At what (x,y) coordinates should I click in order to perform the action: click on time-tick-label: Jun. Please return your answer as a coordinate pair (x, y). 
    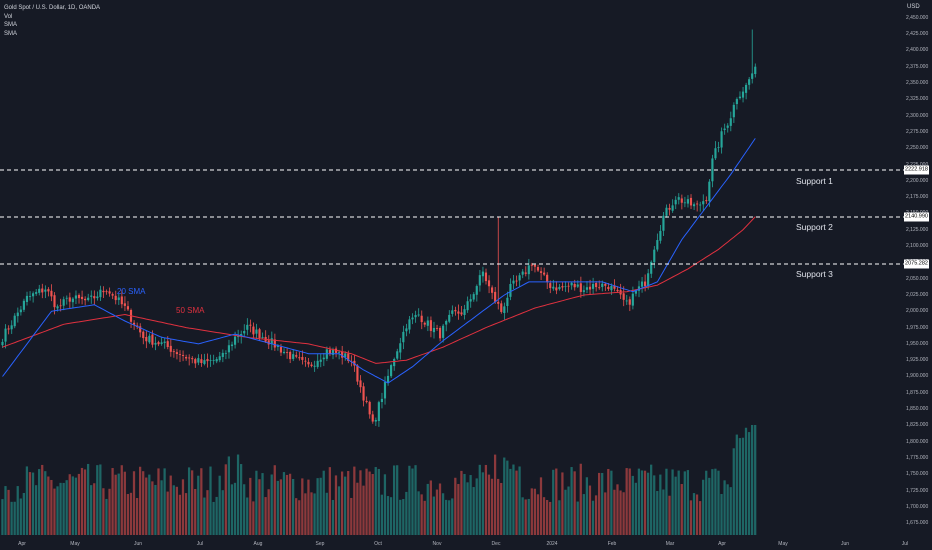
    Looking at the image, I should click on (138, 544).